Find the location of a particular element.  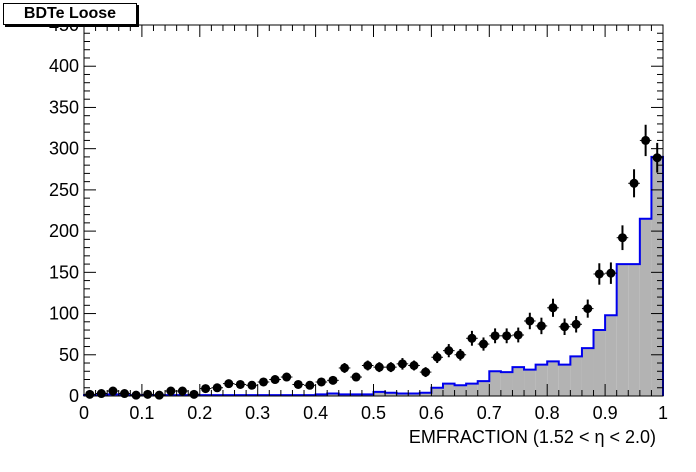

x-tick-label: 0.3 is located at coordinates (257, 413).